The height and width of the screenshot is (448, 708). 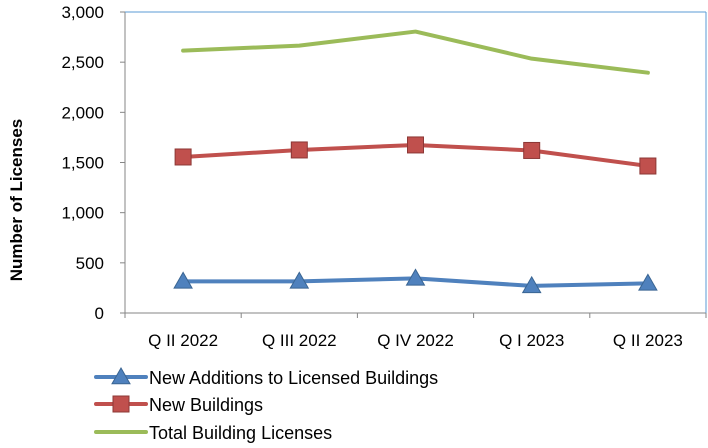 I want to click on x-tick-label: Q IV 2022, so click(x=415, y=340).